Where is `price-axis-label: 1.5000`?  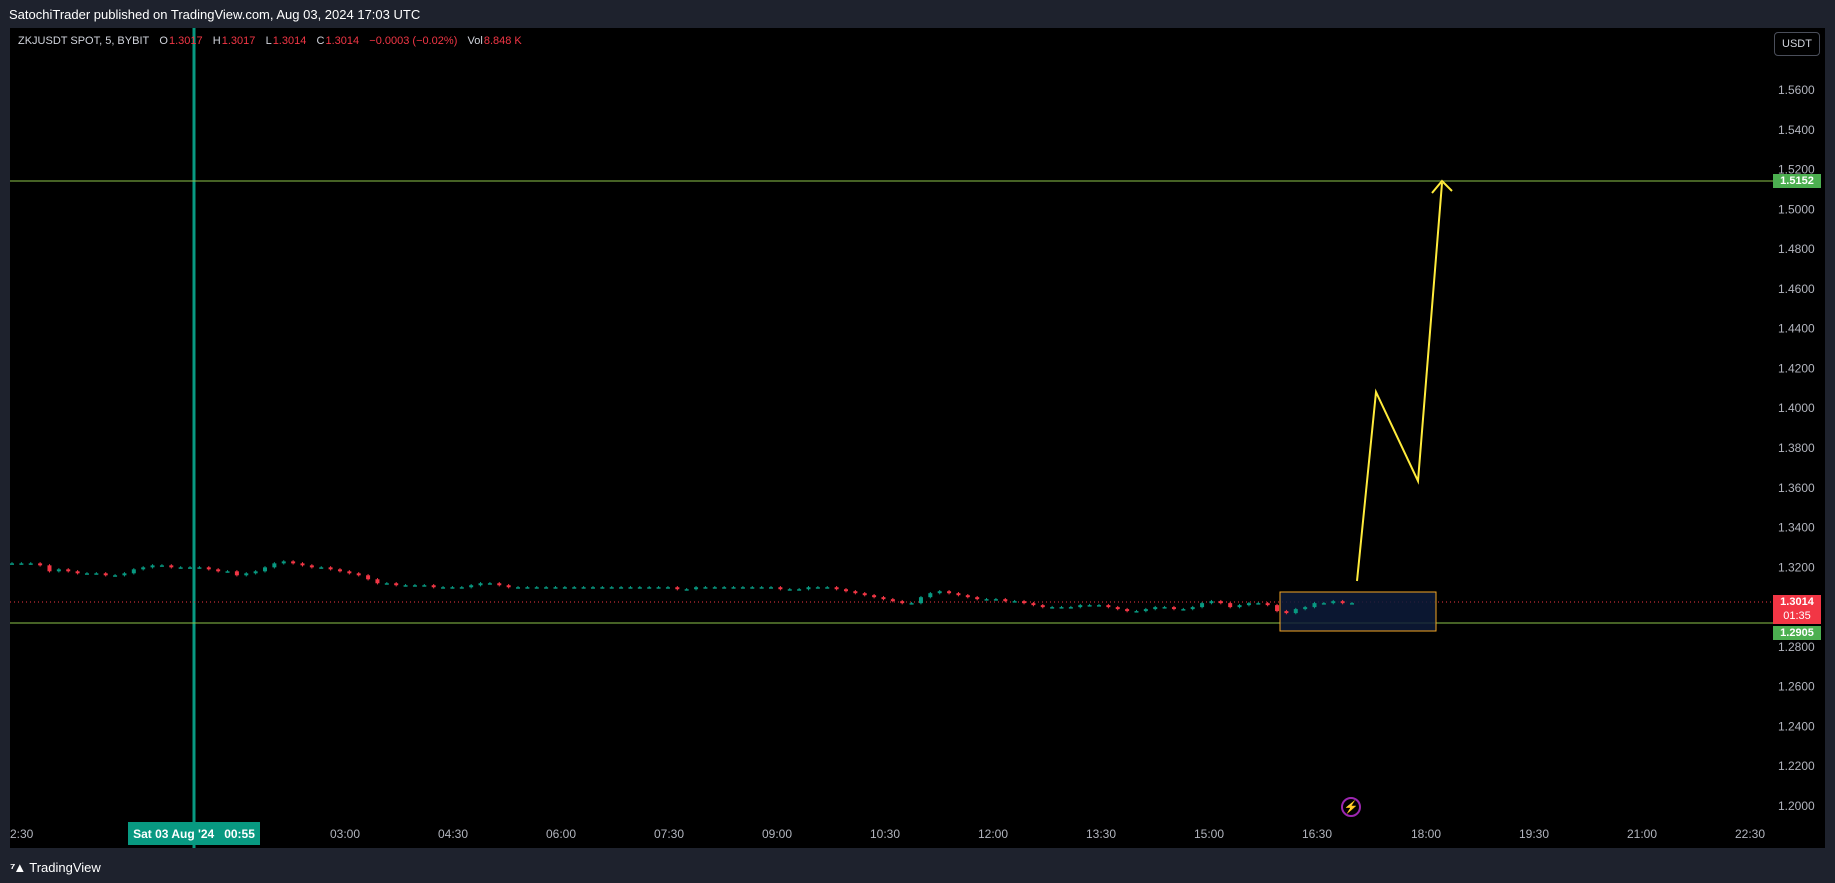 price-axis-label: 1.5000 is located at coordinates (1796, 209).